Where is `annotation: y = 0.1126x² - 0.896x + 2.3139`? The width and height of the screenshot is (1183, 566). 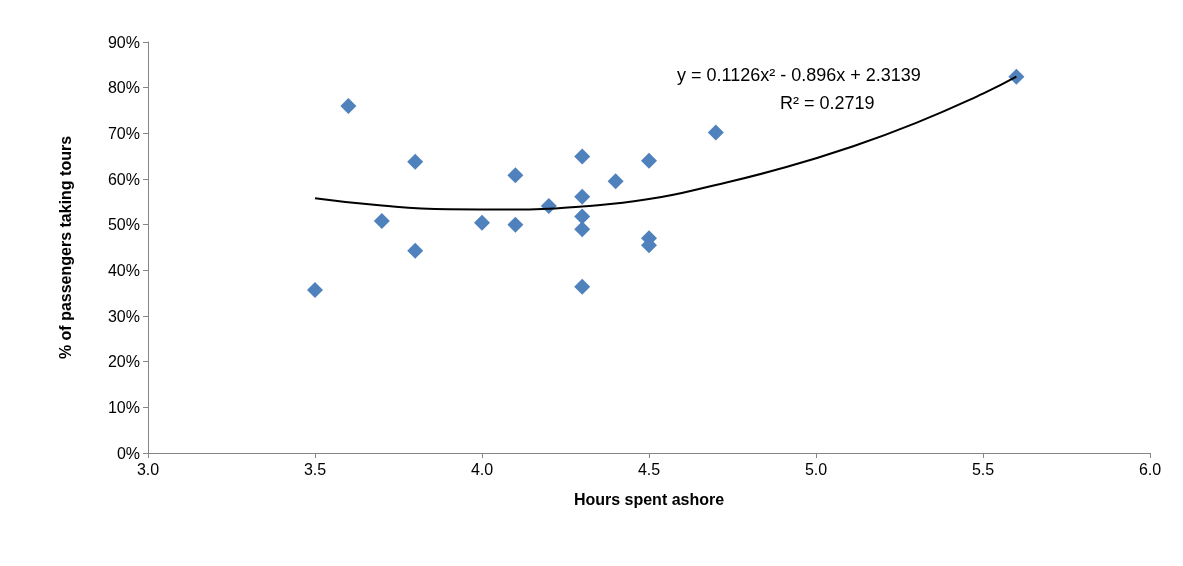 annotation: y = 0.1126x² - 0.896x + 2.3139 is located at coordinates (799, 75).